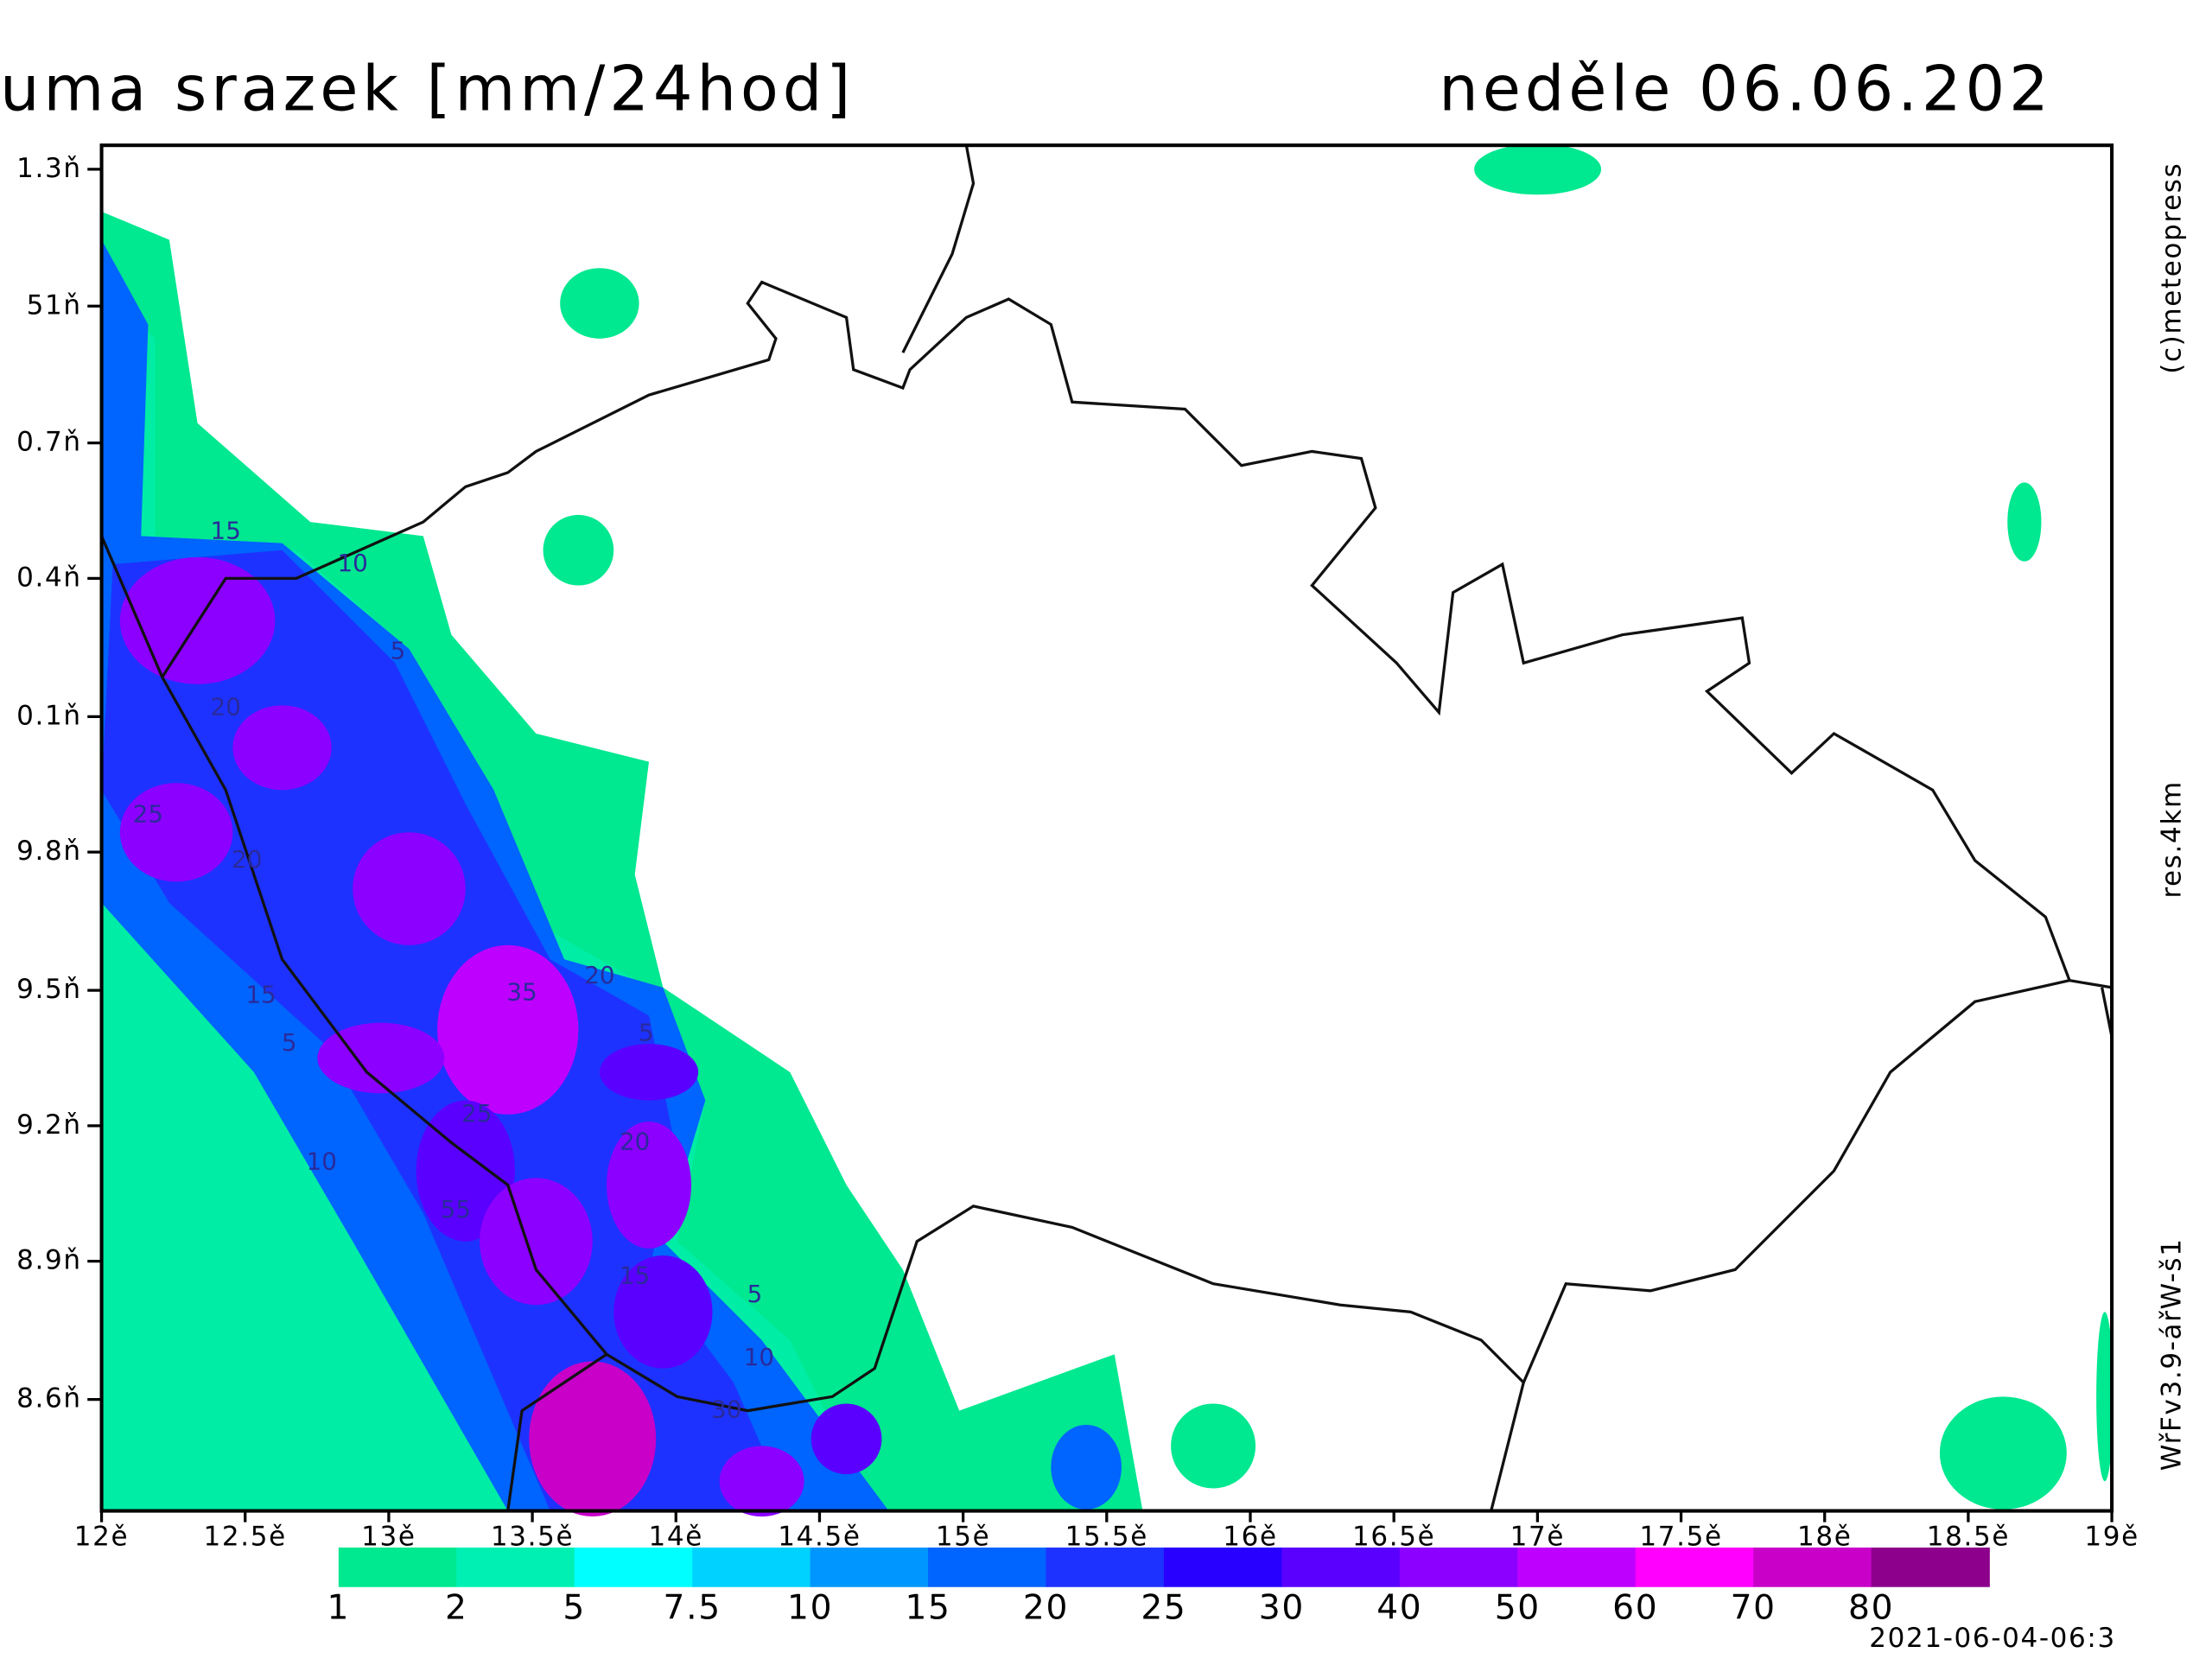 The image size is (2212, 1659). I want to click on legend-label: 2, so click(456, 1607).